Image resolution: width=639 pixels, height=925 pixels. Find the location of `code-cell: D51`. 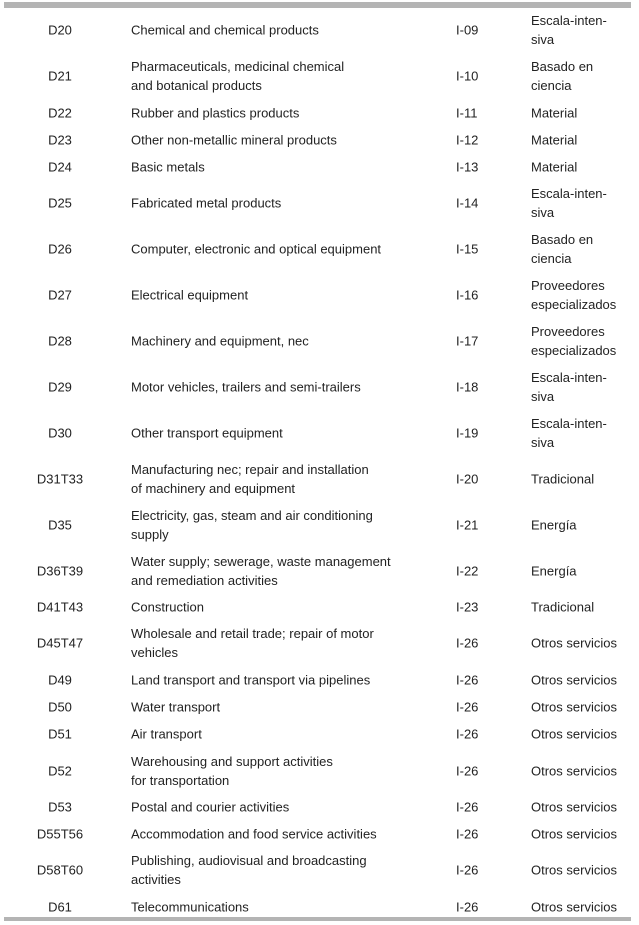

code-cell: D51 is located at coordinates (60, 734).